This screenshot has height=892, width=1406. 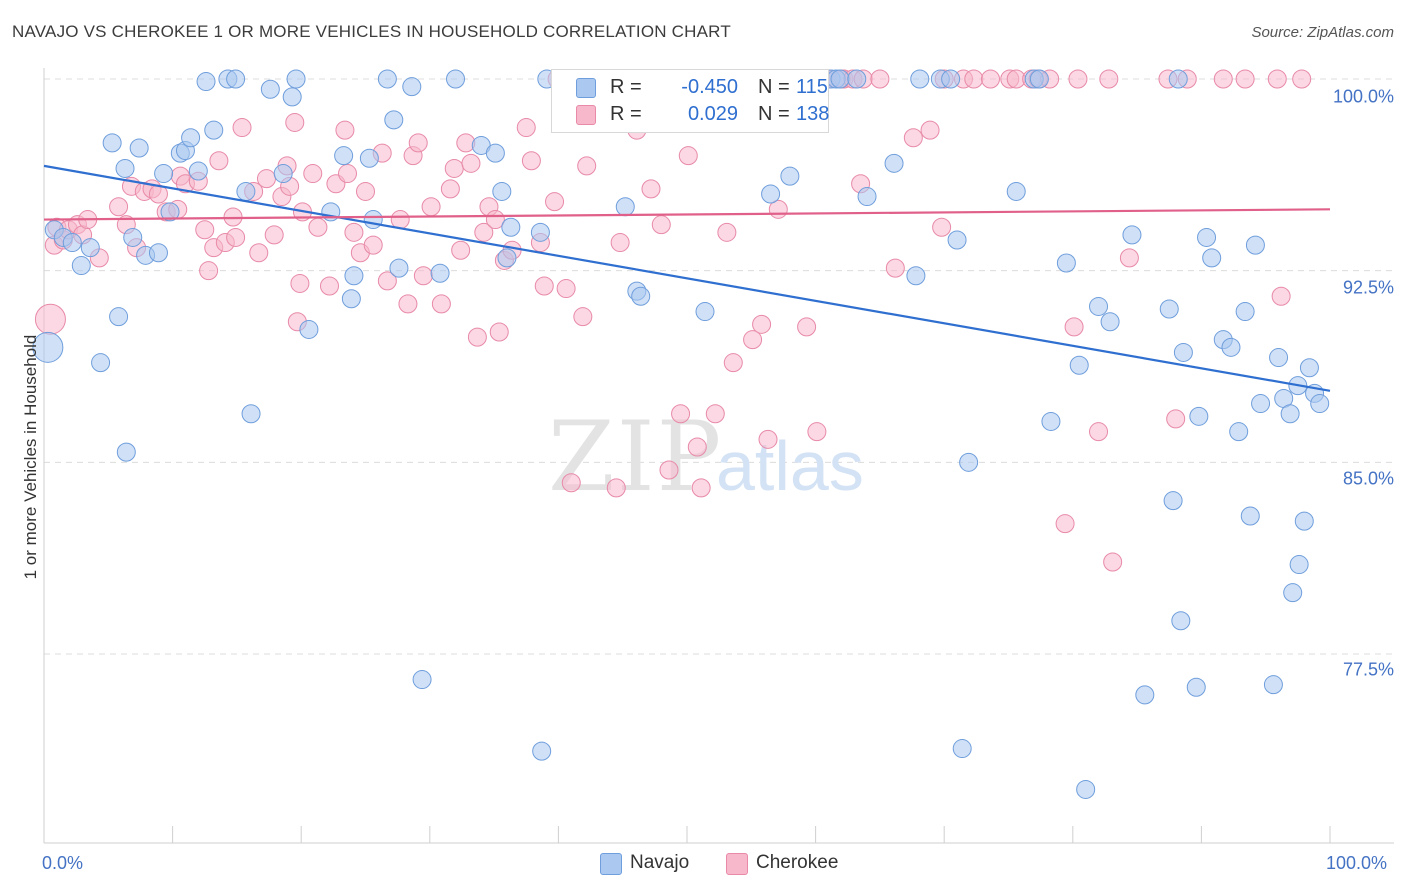 I want to click on navajo-legend-label: Navajo, so click(x=660, y=862).